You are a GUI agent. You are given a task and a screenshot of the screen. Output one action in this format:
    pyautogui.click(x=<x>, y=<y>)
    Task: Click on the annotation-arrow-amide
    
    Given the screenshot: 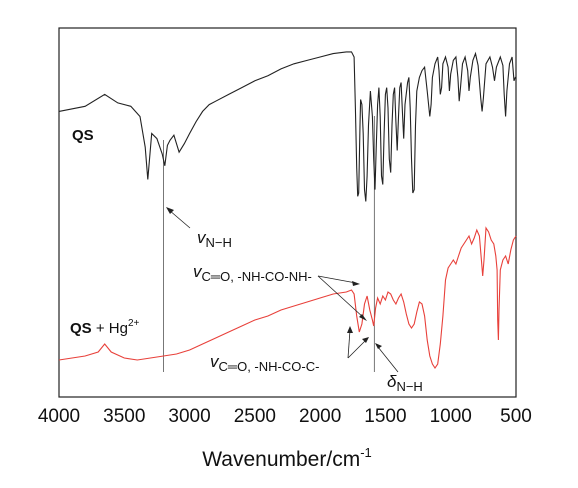 What is the action you would take?
    pyautogui.click(x=349, y=344)
    